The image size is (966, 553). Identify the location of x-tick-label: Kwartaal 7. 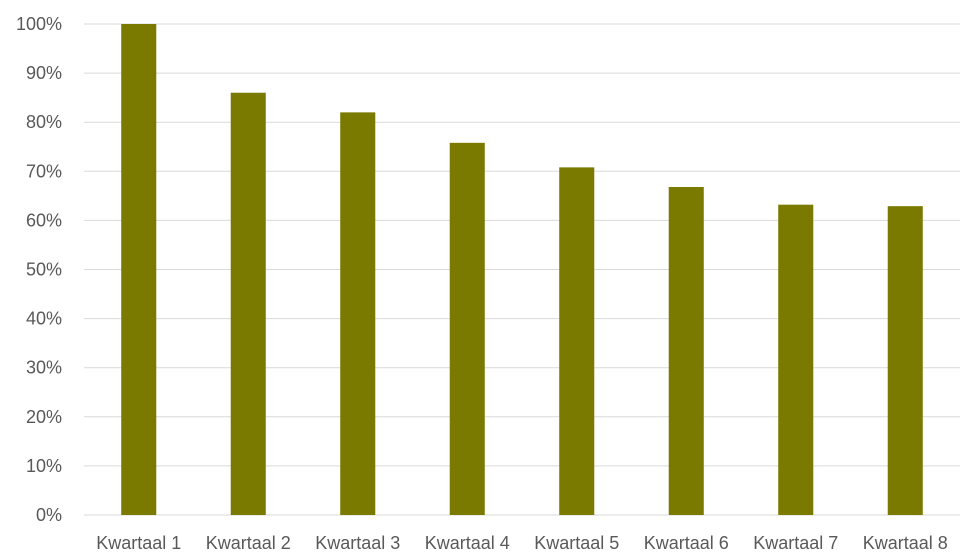
(795, 543).